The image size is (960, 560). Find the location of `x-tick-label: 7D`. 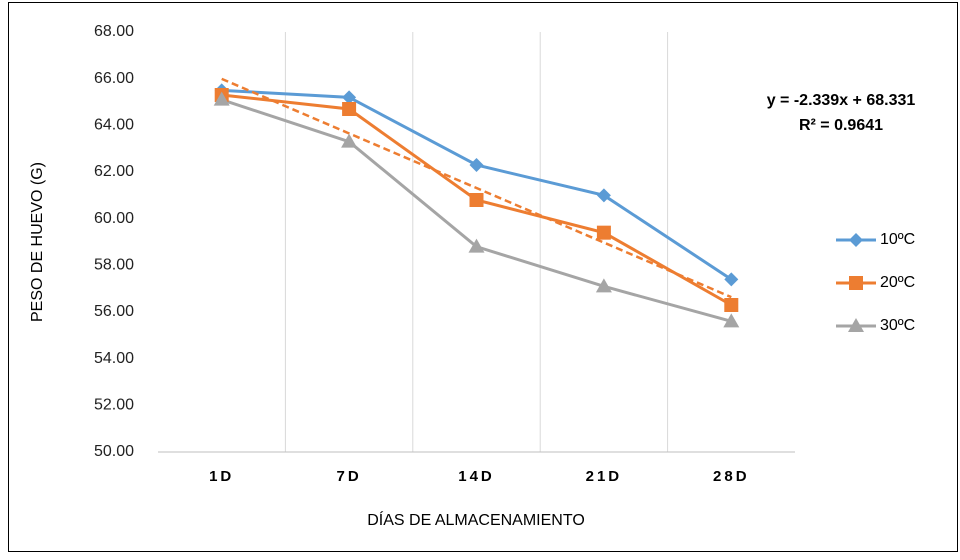

x-tick-label: 7D is located at coordinates (349, 476).